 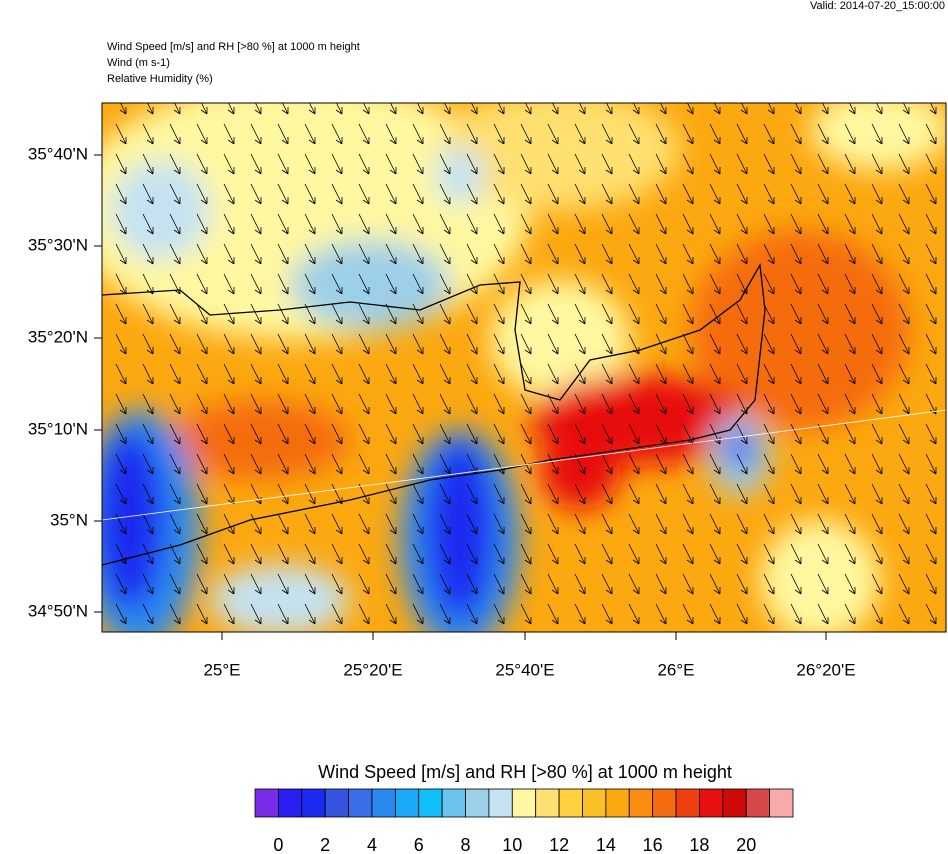 I want to click on colorbar-tick-label: 0, so click(x=278, y=844).